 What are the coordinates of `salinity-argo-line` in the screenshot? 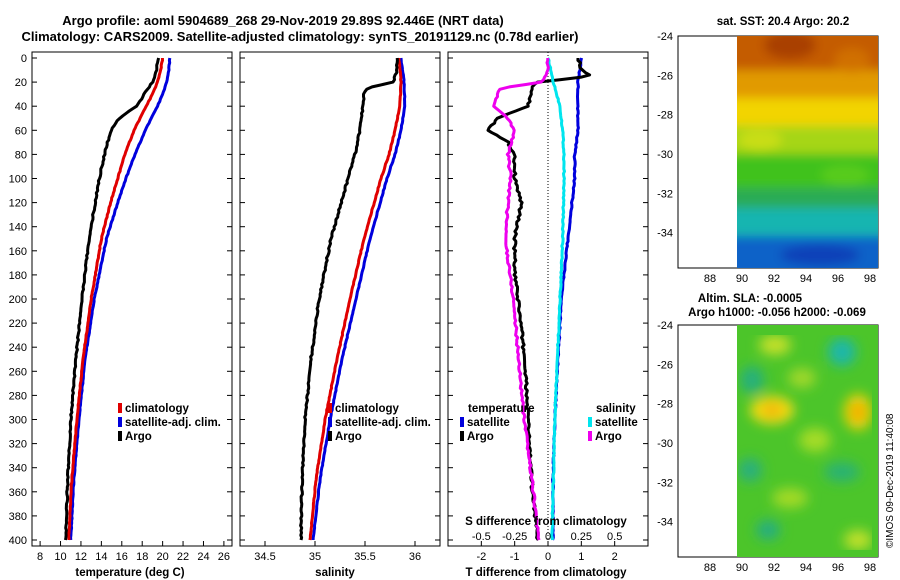 It's located at (349, 299).